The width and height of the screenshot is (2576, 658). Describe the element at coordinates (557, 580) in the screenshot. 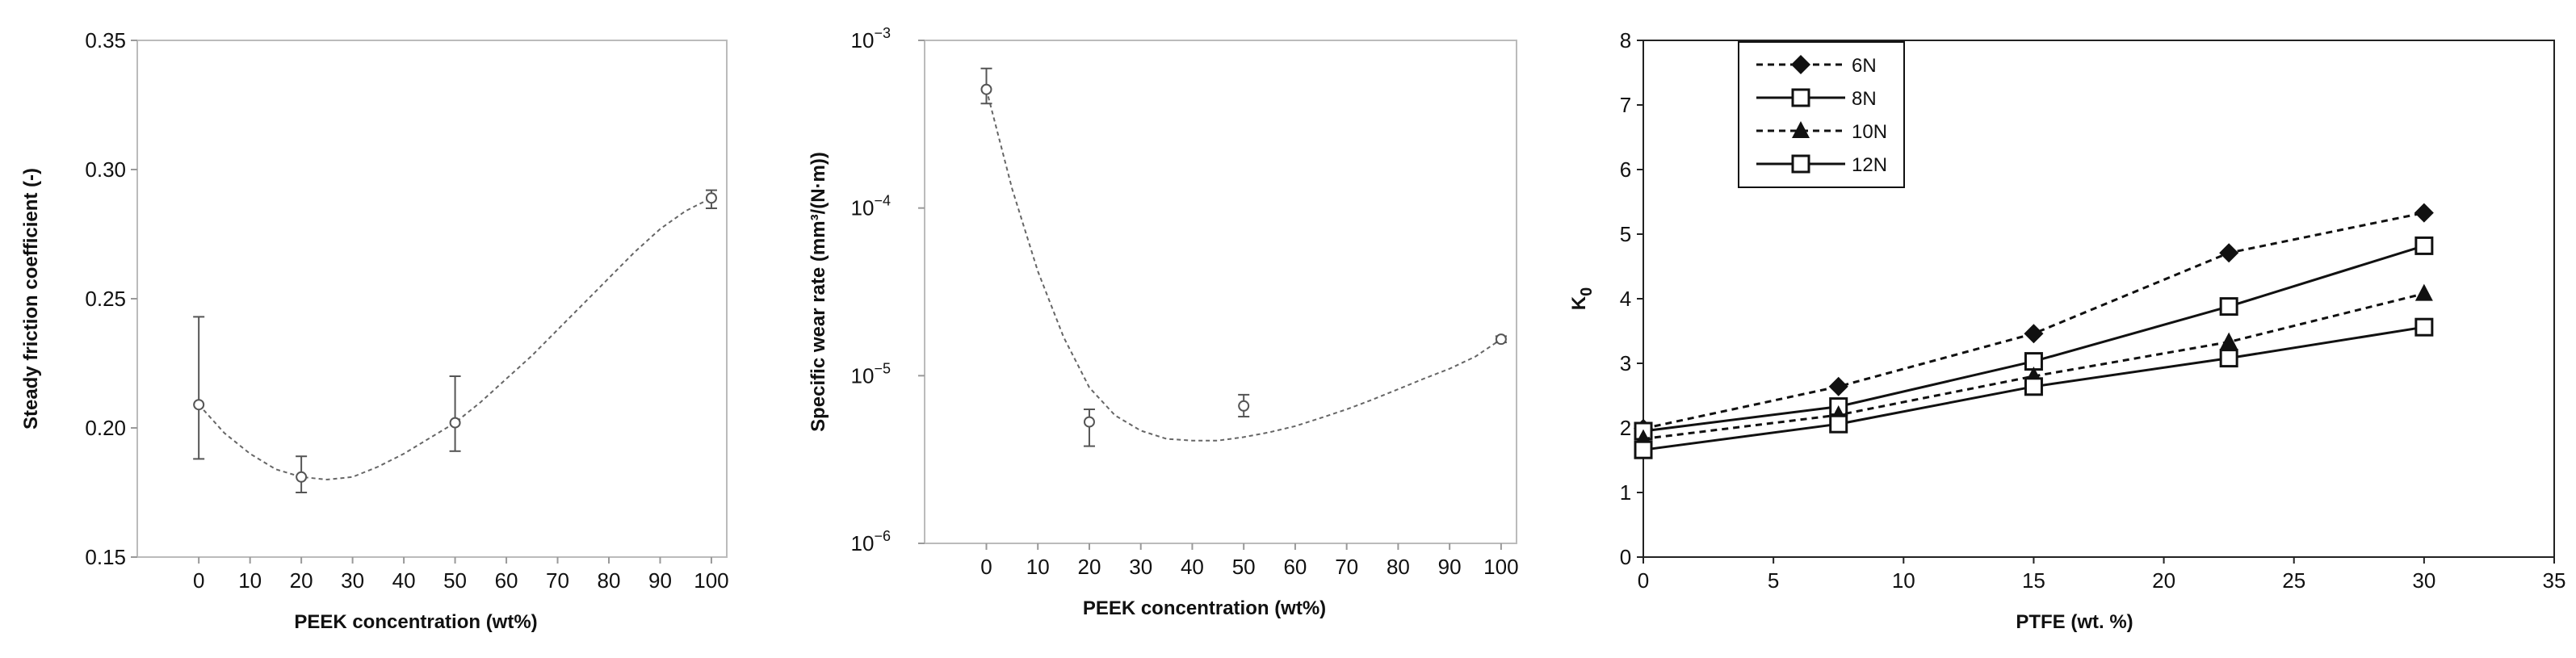

I see `x-tick-label: 70` at that location.